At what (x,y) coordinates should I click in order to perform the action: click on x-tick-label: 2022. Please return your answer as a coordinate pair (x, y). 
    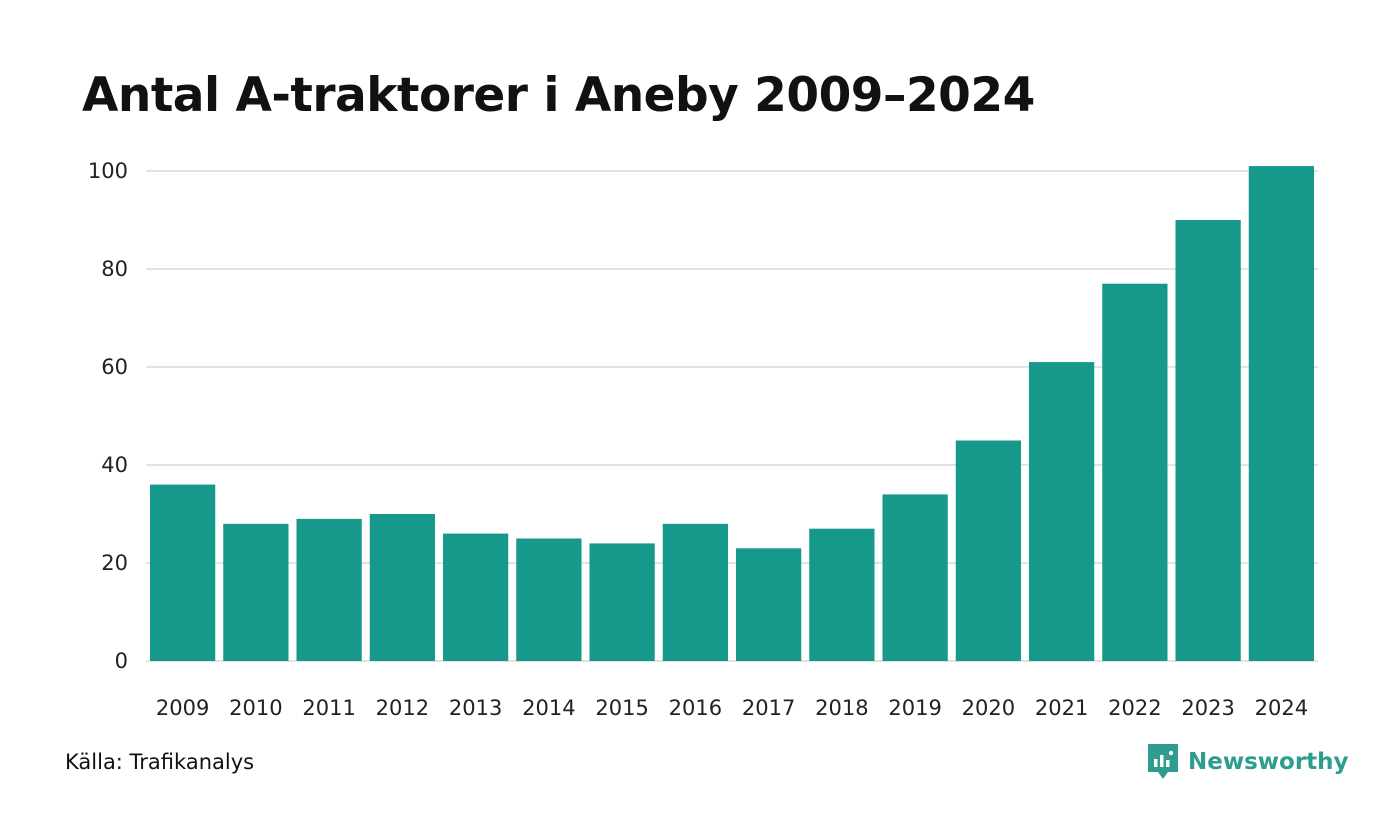
    Looking at the image, I should click on (1134, 708).